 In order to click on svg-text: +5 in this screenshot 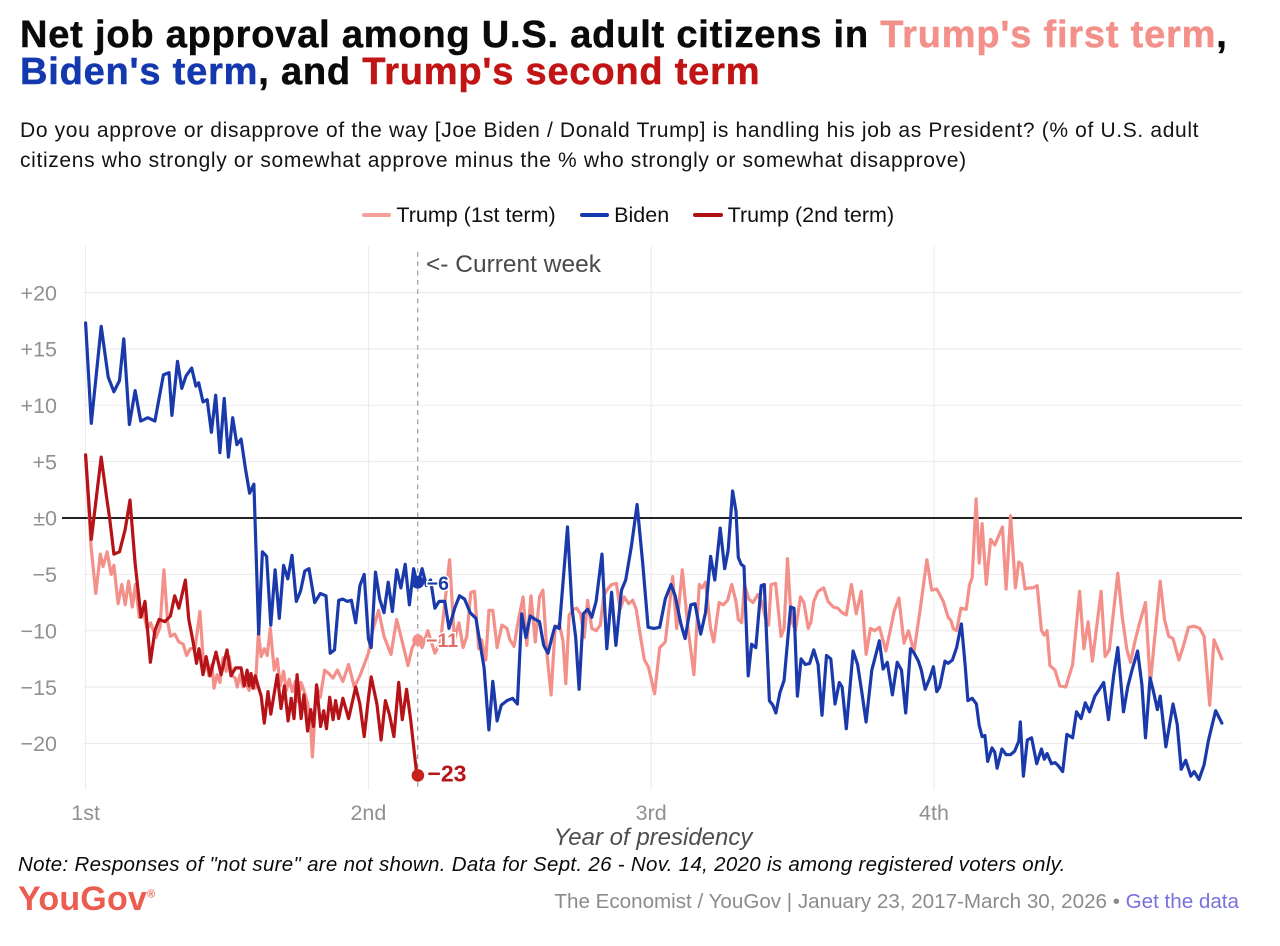, I will do `click(44, 462)`.